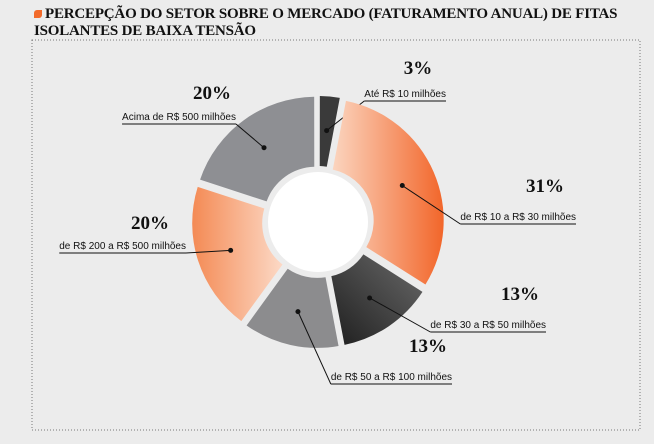  I want to click on donut-hole, so click(318, 222).